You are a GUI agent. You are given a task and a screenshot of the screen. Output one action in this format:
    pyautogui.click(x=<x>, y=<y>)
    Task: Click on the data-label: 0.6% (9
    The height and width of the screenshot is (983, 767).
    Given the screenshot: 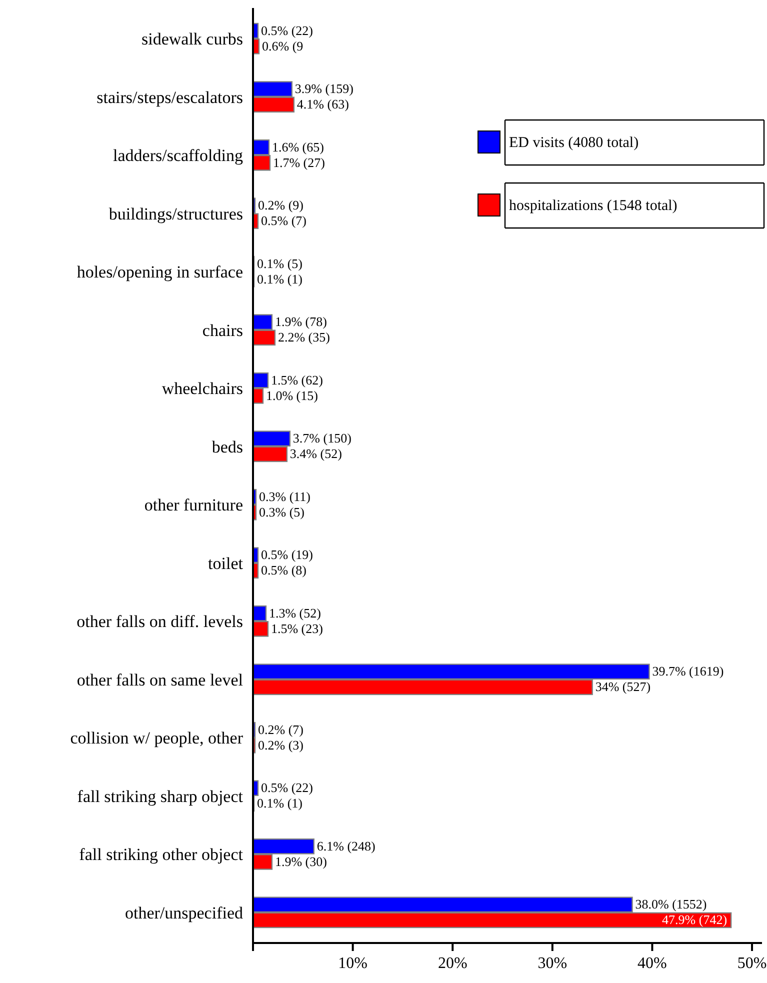 What is the action you would take?
    pyautogui.click(x=283, y=46)
    